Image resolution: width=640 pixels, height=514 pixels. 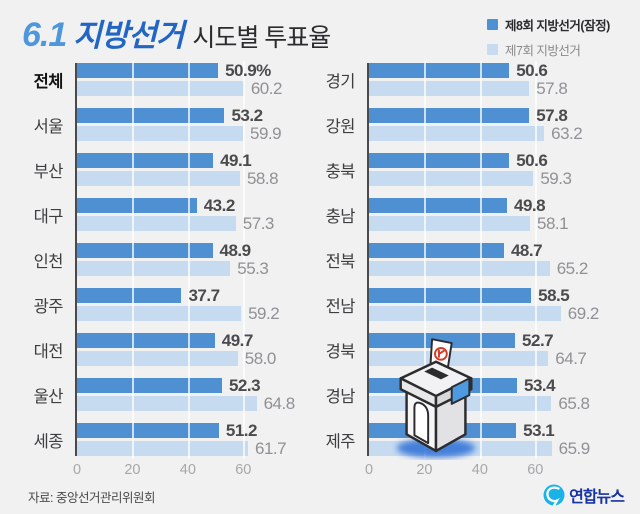 I want to click on value-label-current: 48.9, so click(x=235, y=250).